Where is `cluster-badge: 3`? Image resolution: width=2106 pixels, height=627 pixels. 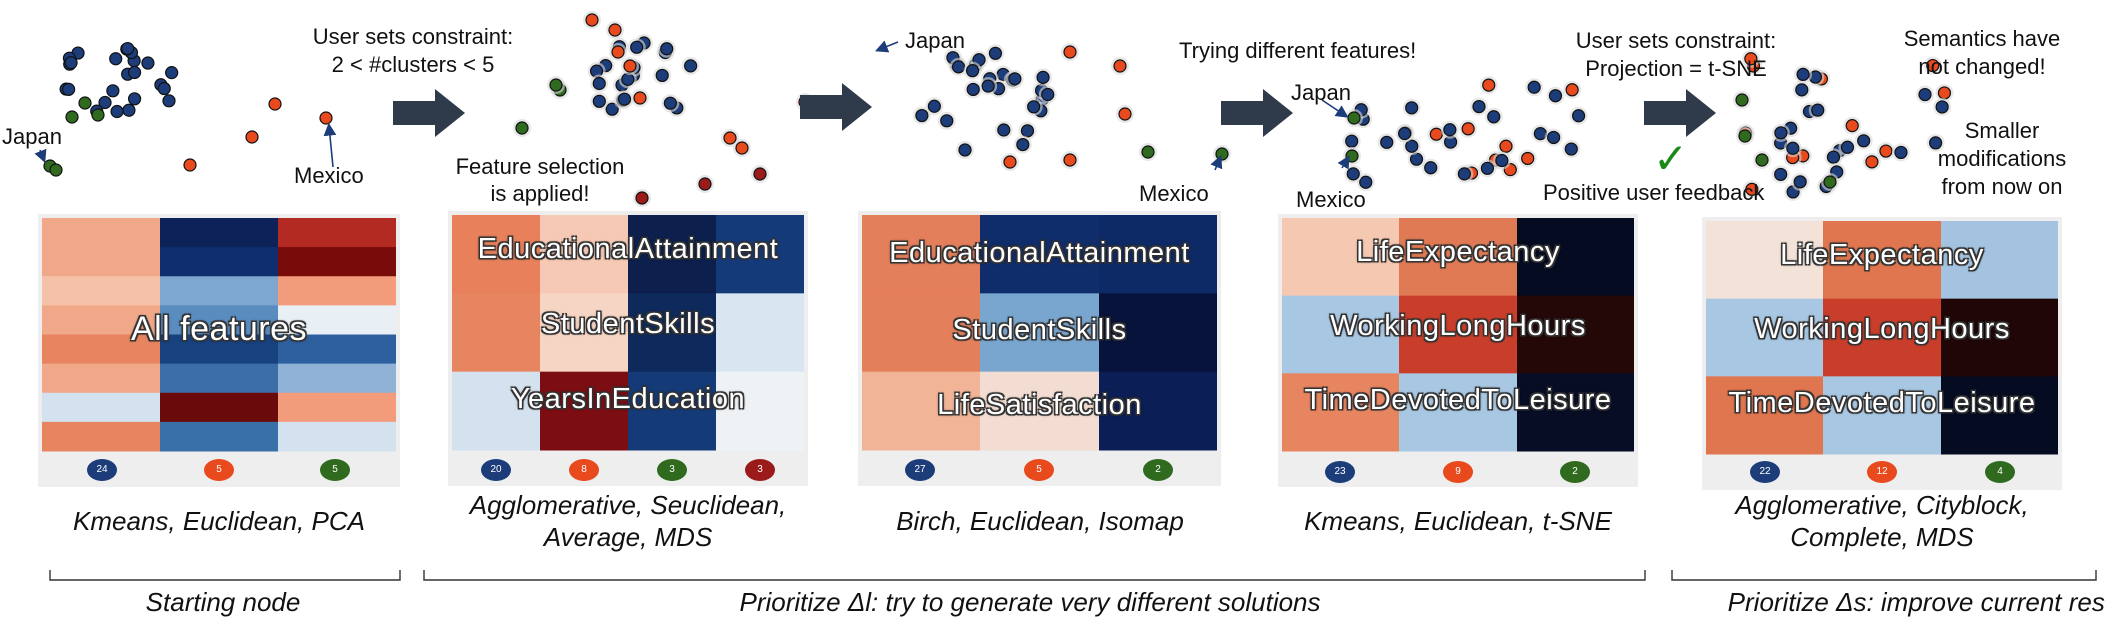
cluster-badge: 3 is located at coordinates (672, 470).